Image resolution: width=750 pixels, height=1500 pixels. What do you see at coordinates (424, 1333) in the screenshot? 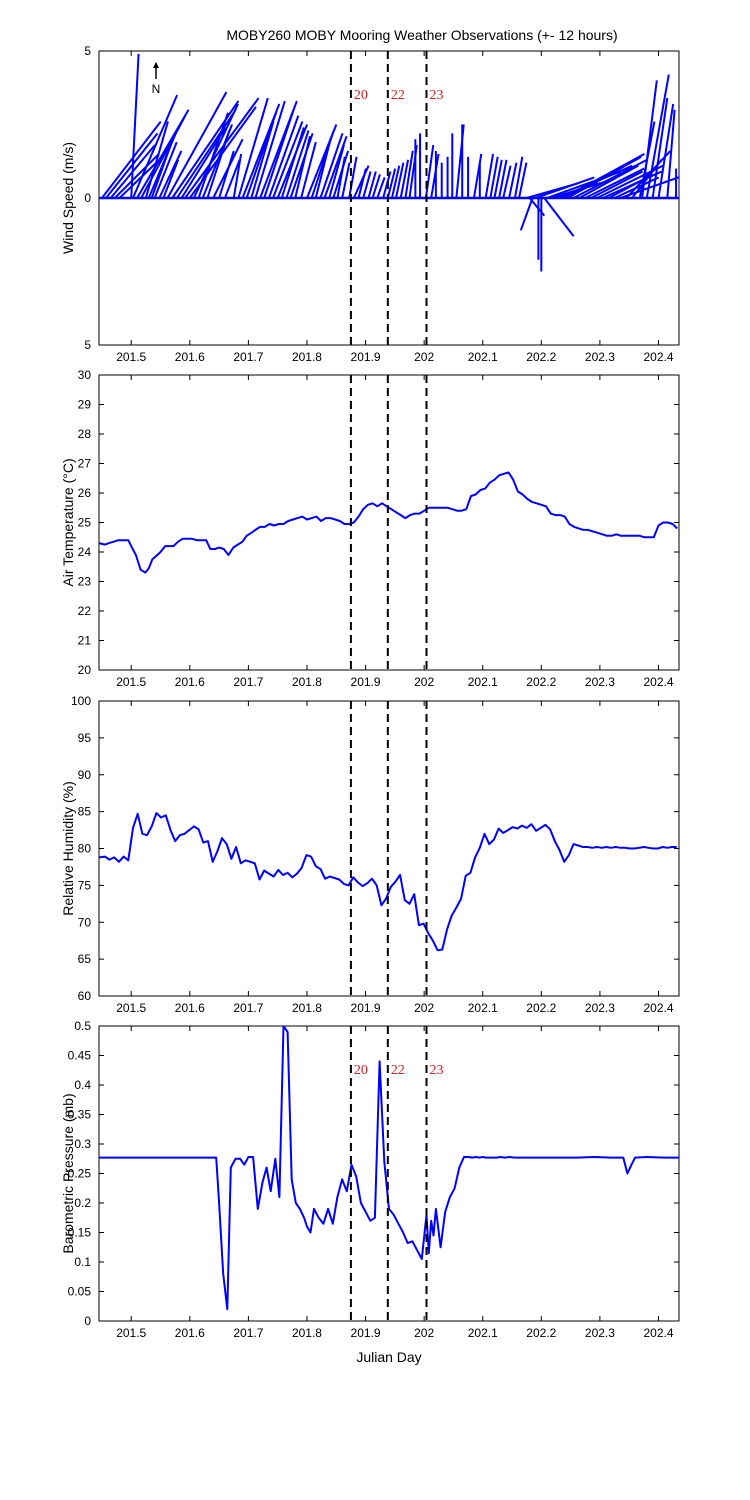
I see `x-tick-label: 202` at bounding box center [424, 1333].